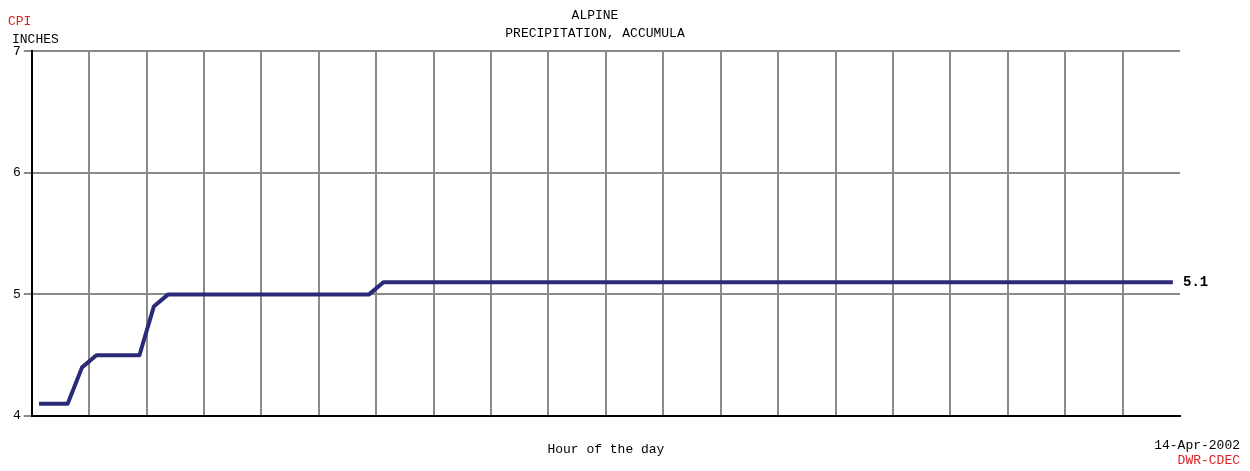 The width and height of the screenshot is (1250, 471). I want to click on y-tick-label: 4, so click(16, 416).